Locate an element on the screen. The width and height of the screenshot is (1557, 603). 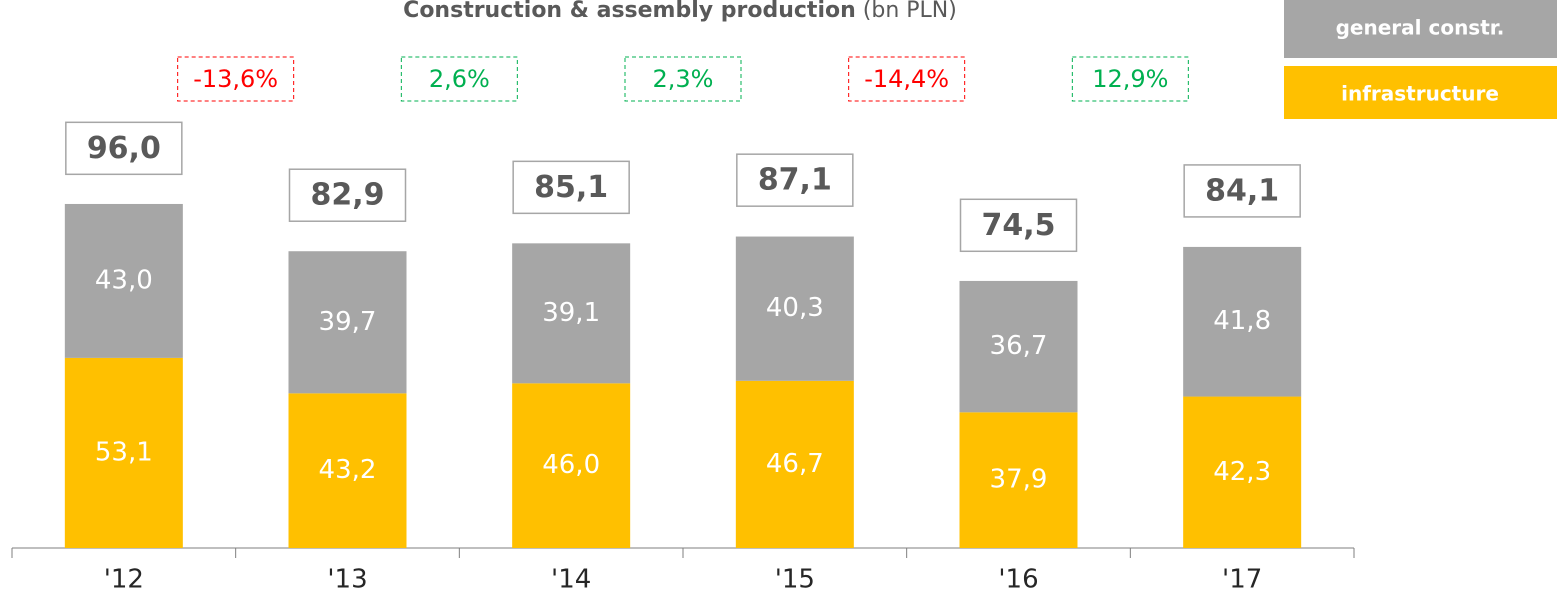
total-label: 96,0 is located at coordinates (124, 148).